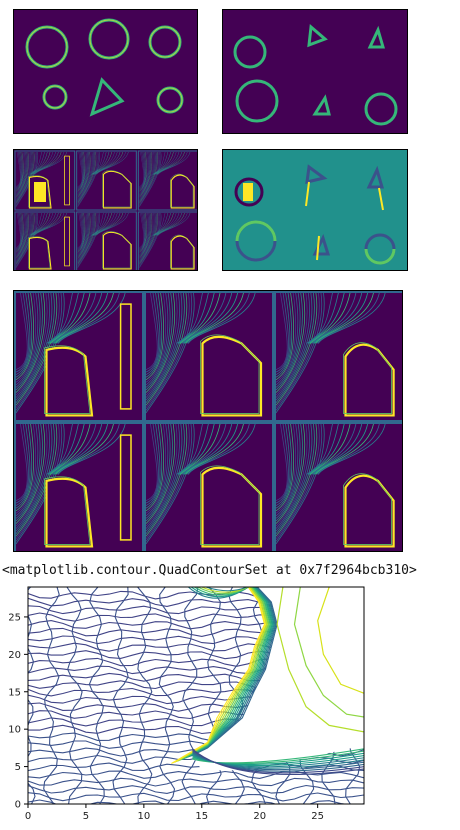  Describe the element at coordinates (317, 816) in the screenshot. I see `x-tick-label: 25` at that location.